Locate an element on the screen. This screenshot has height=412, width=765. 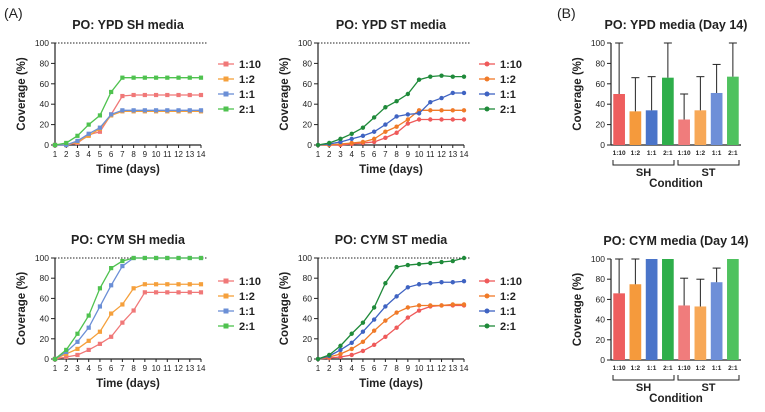
x-tick-label: 14 is located at coordinates (201, 368).